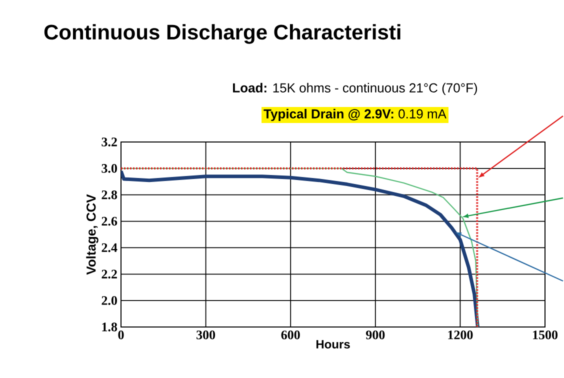  Describe the element at coordinates (110, 247) in the screenshot. I see `y-tick-label: 2.4` at that location.